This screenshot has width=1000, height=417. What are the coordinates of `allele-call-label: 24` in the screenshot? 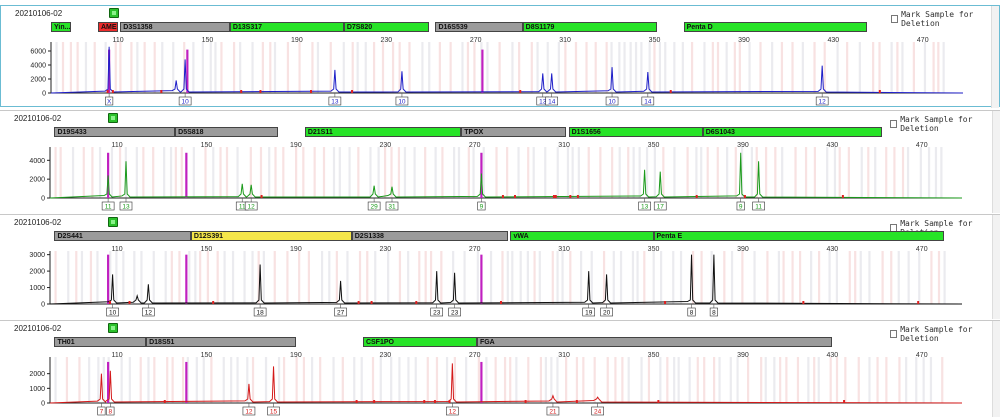 It's located at (597, 409).